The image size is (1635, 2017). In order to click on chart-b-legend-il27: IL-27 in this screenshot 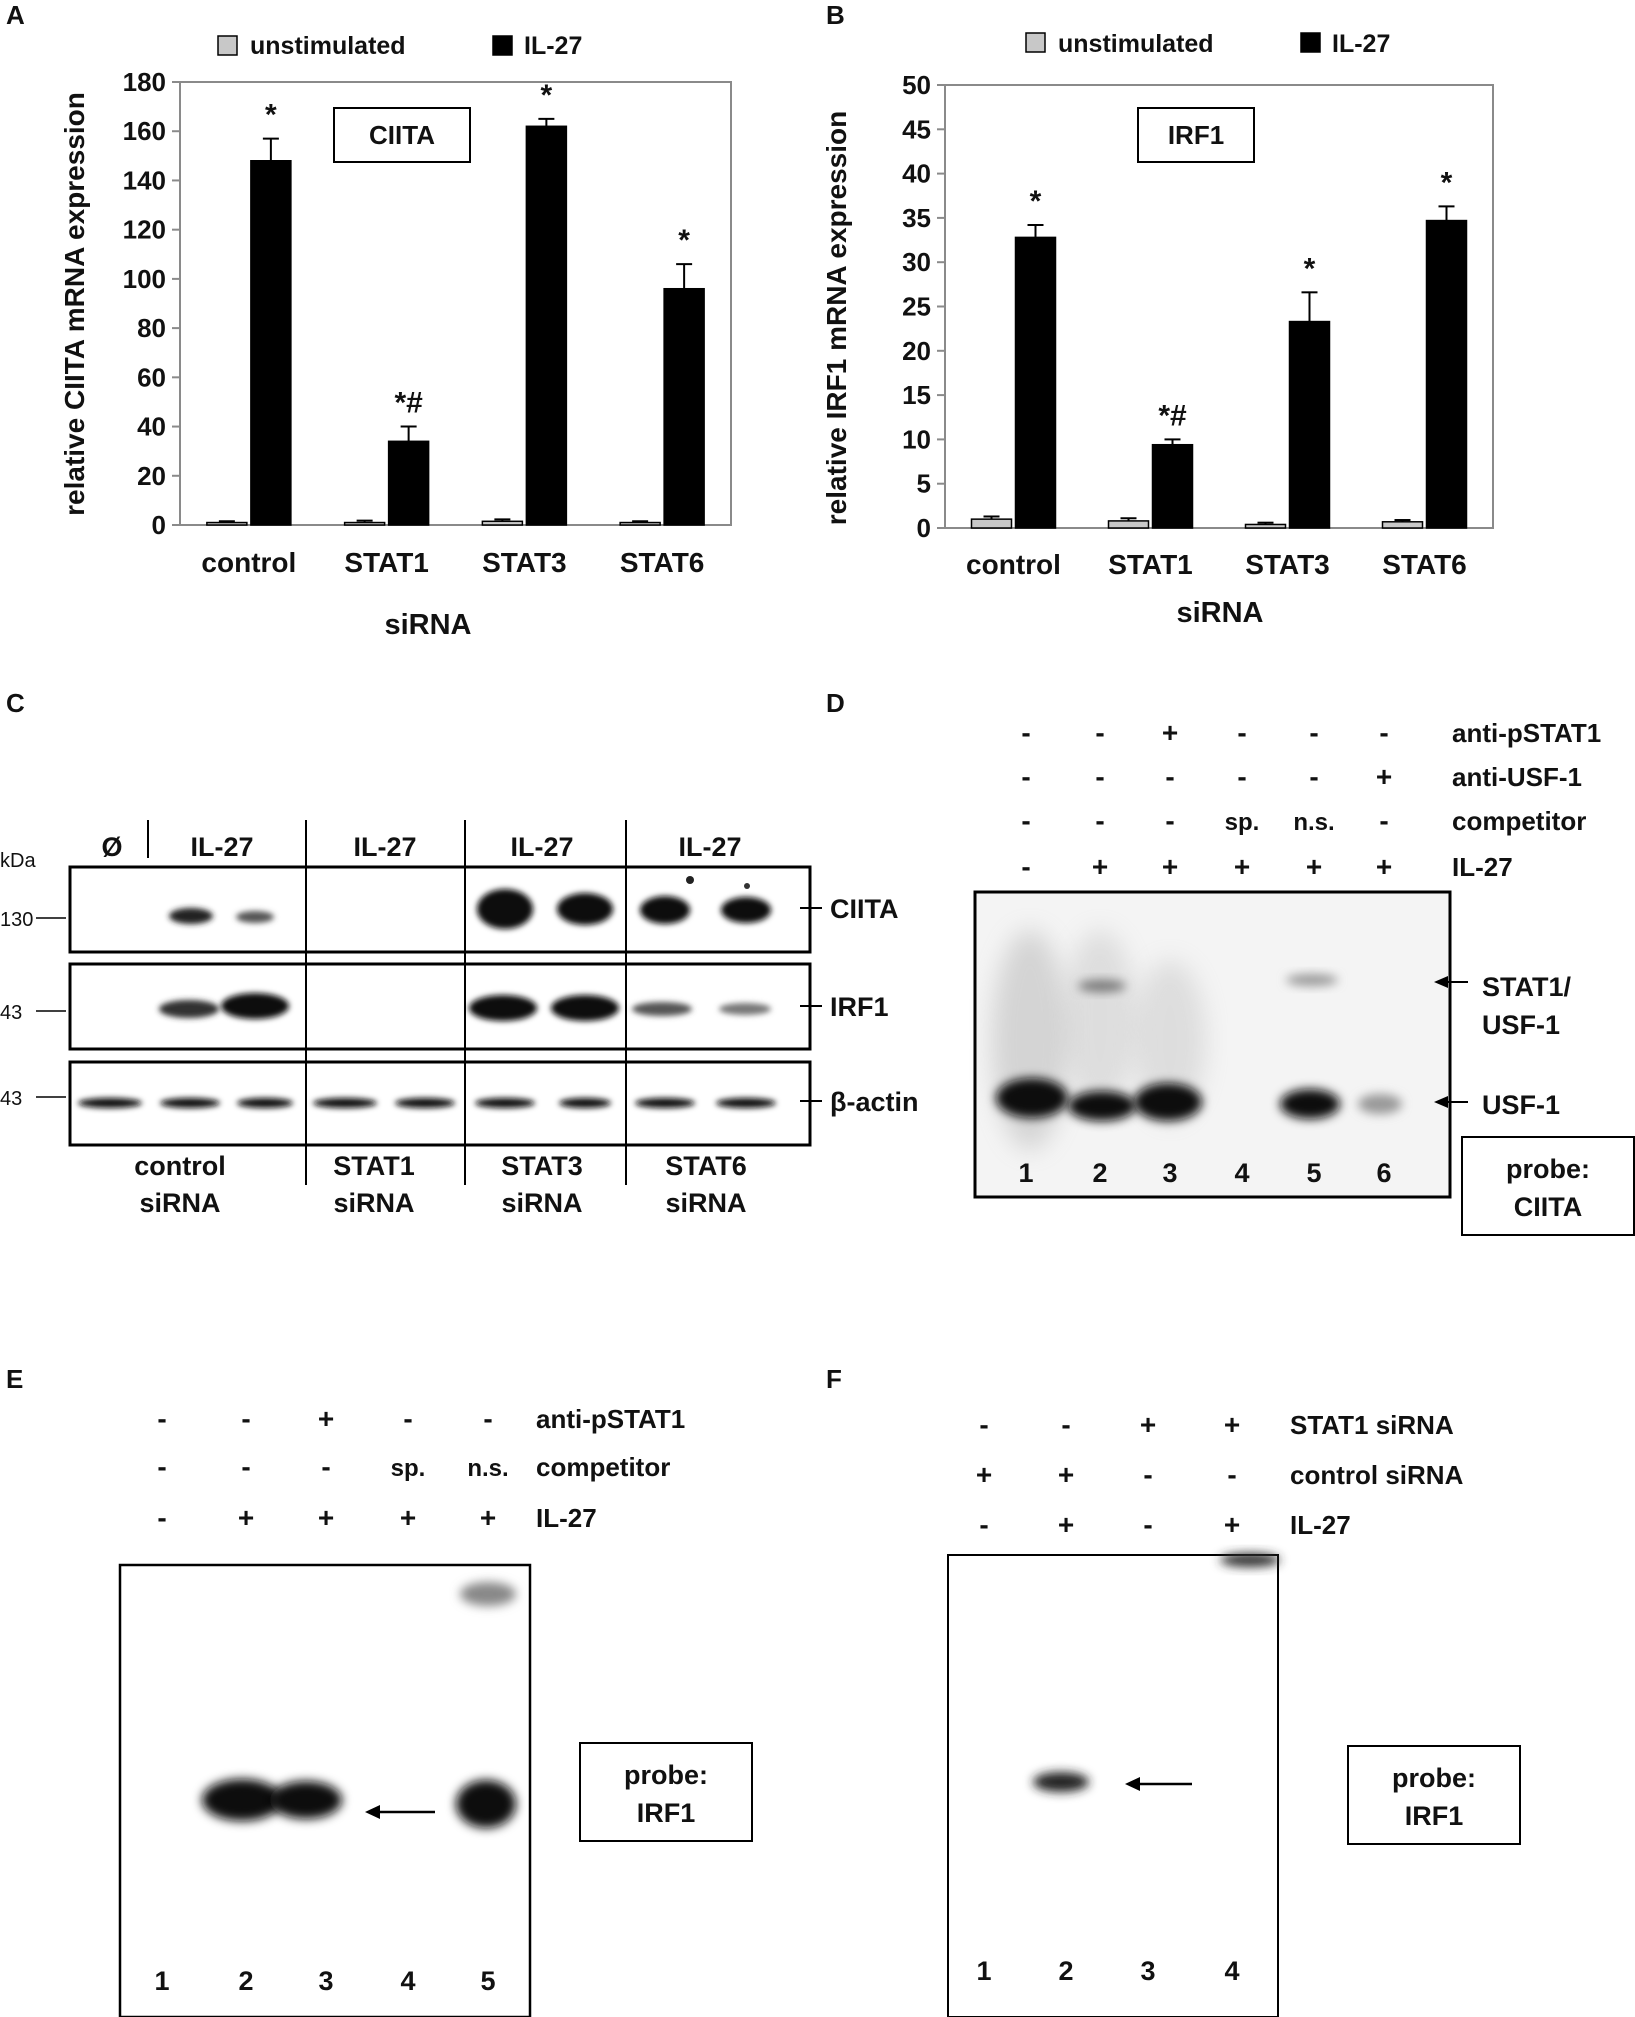, I will do `click(1361, 44)`.